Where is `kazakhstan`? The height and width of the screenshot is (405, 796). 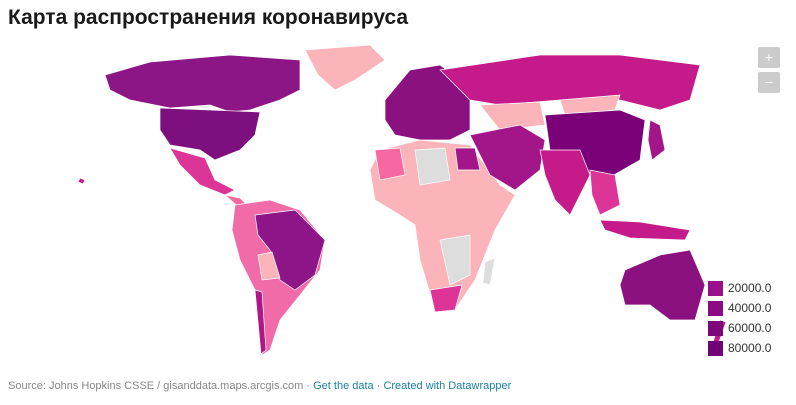 kazakhstan is located at coordinates (512, 116).